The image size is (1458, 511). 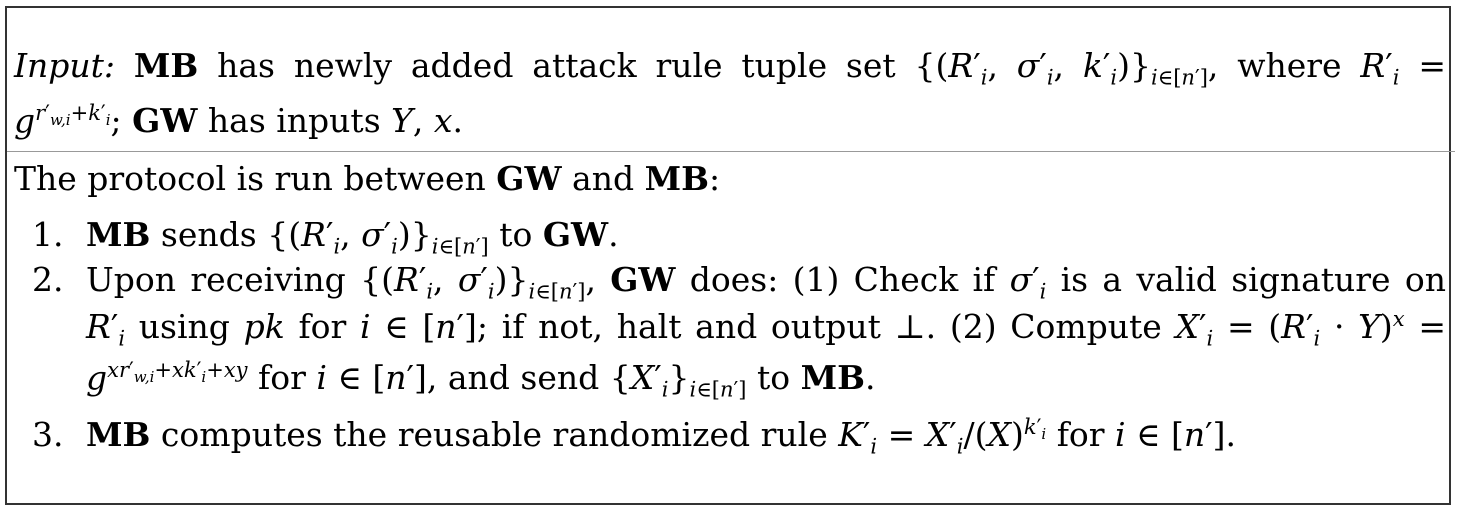 I want to click on math-sigma-i: σ′i, so click(x=1028, y=282).